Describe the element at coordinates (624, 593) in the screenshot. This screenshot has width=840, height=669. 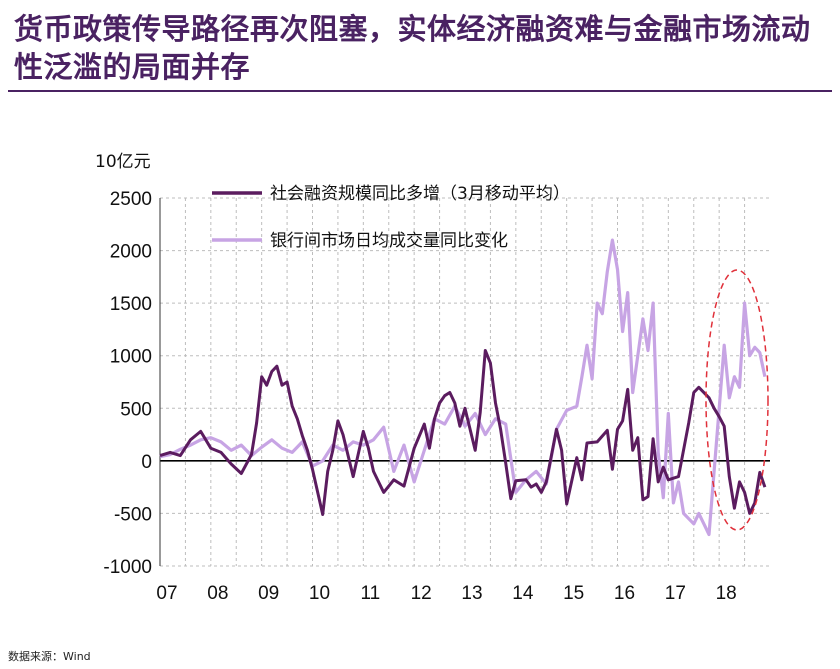
I see `x-tick-label: 16` at that location.